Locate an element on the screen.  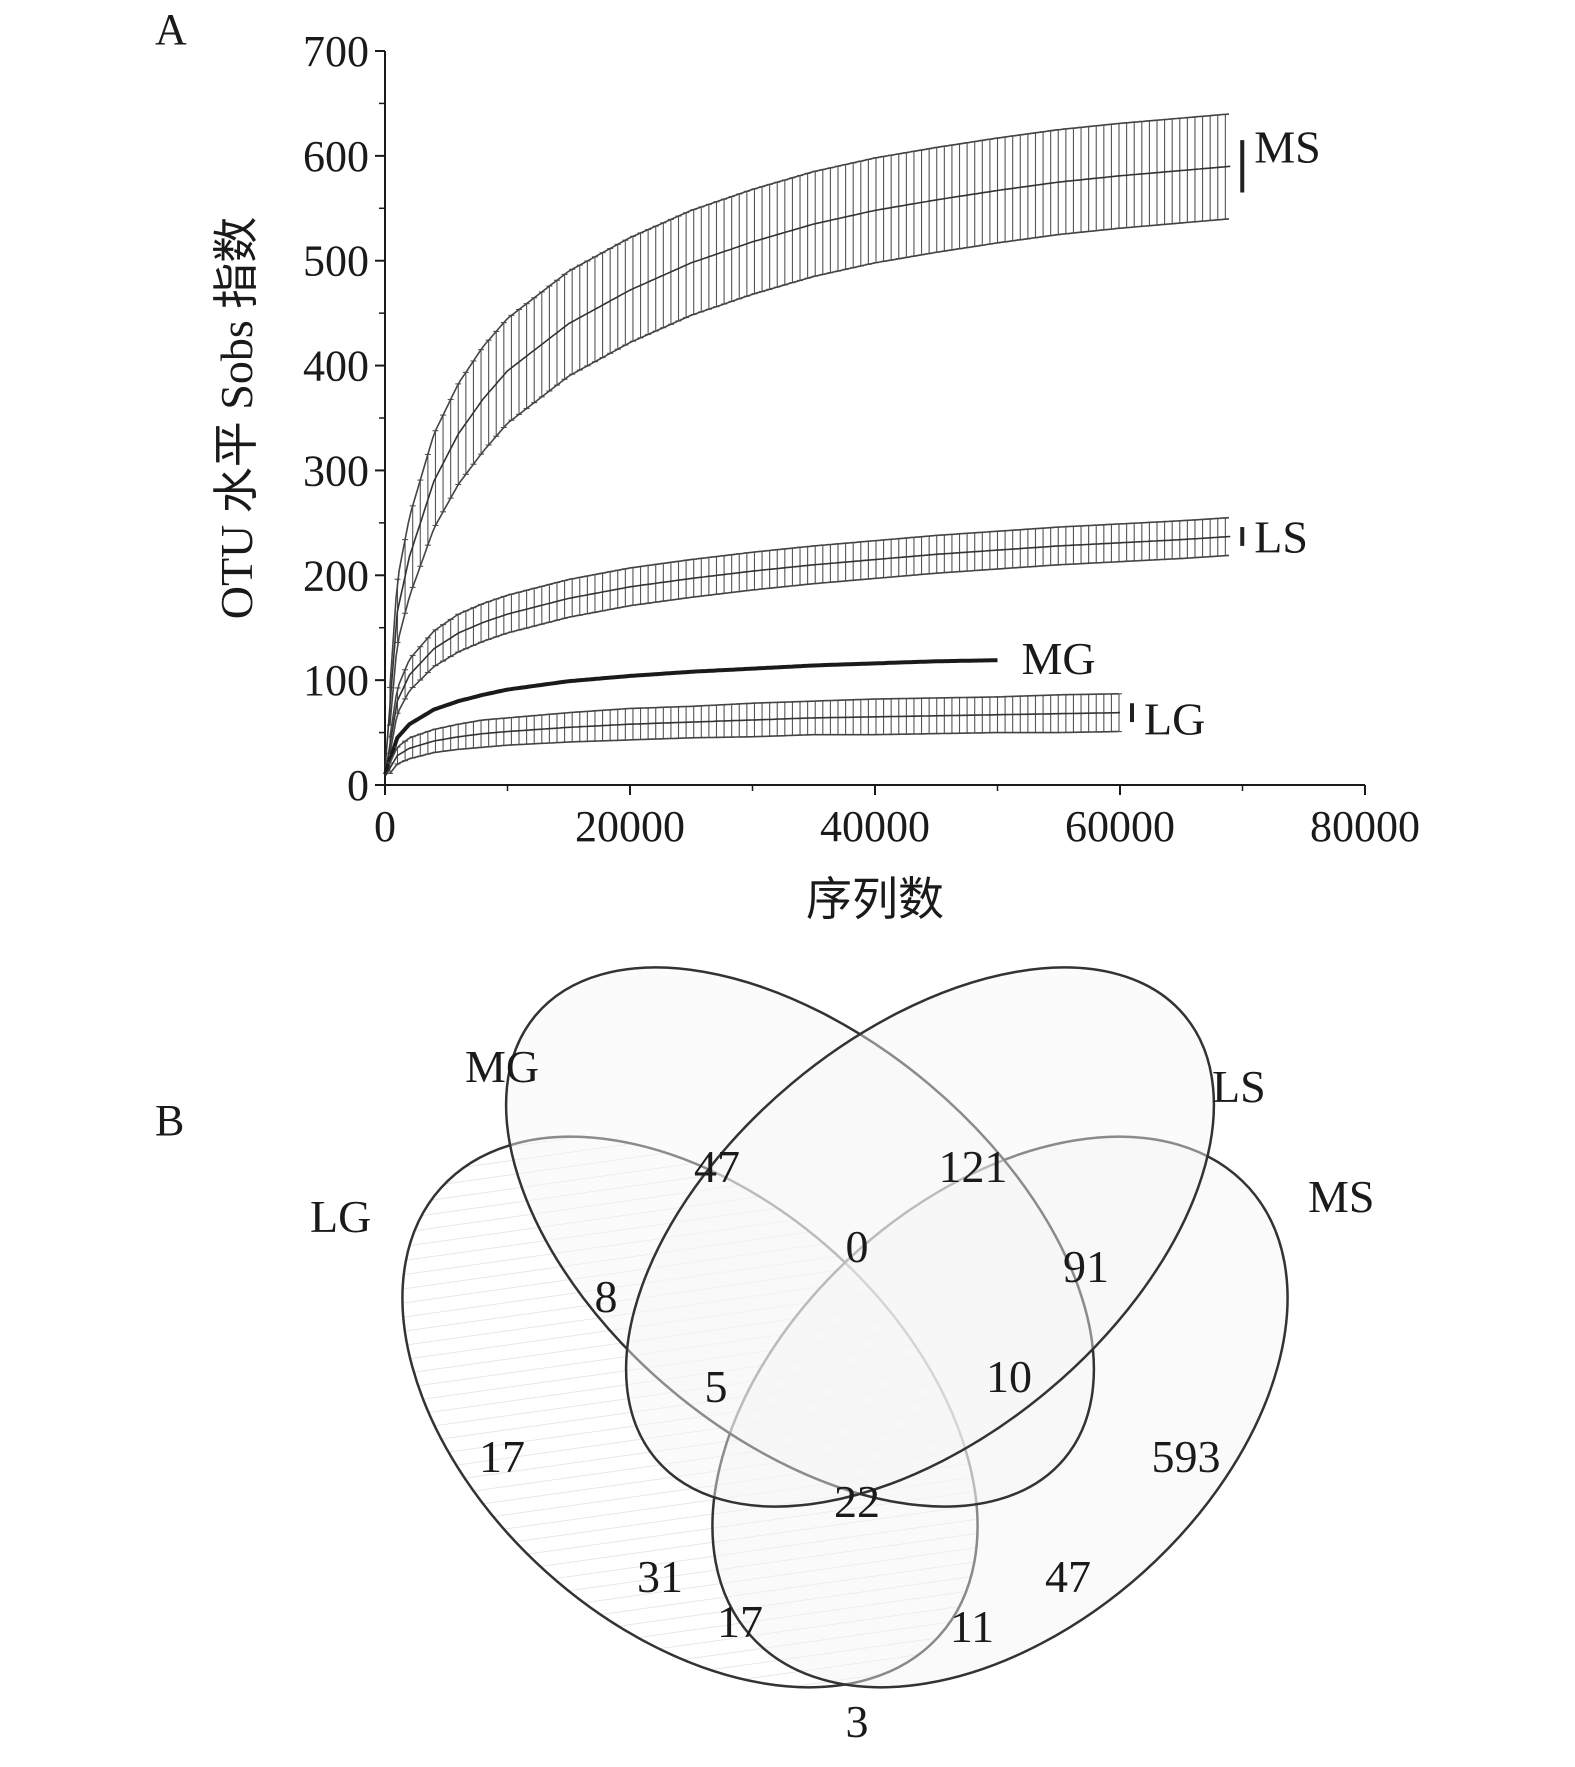
panel-a-letter: A is located at coordinates (171, 29).